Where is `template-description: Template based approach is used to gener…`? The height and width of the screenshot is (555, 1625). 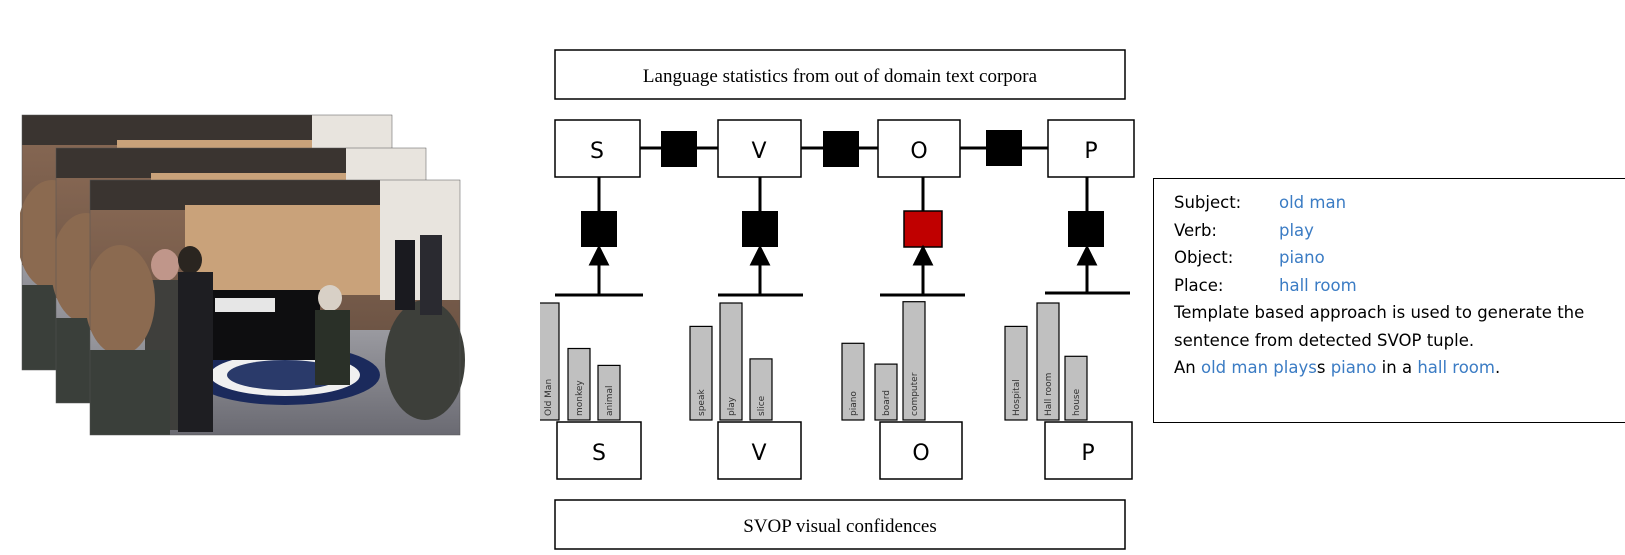 template-description: Template based approach is used to gener… is located at coordinates (1379, 326).